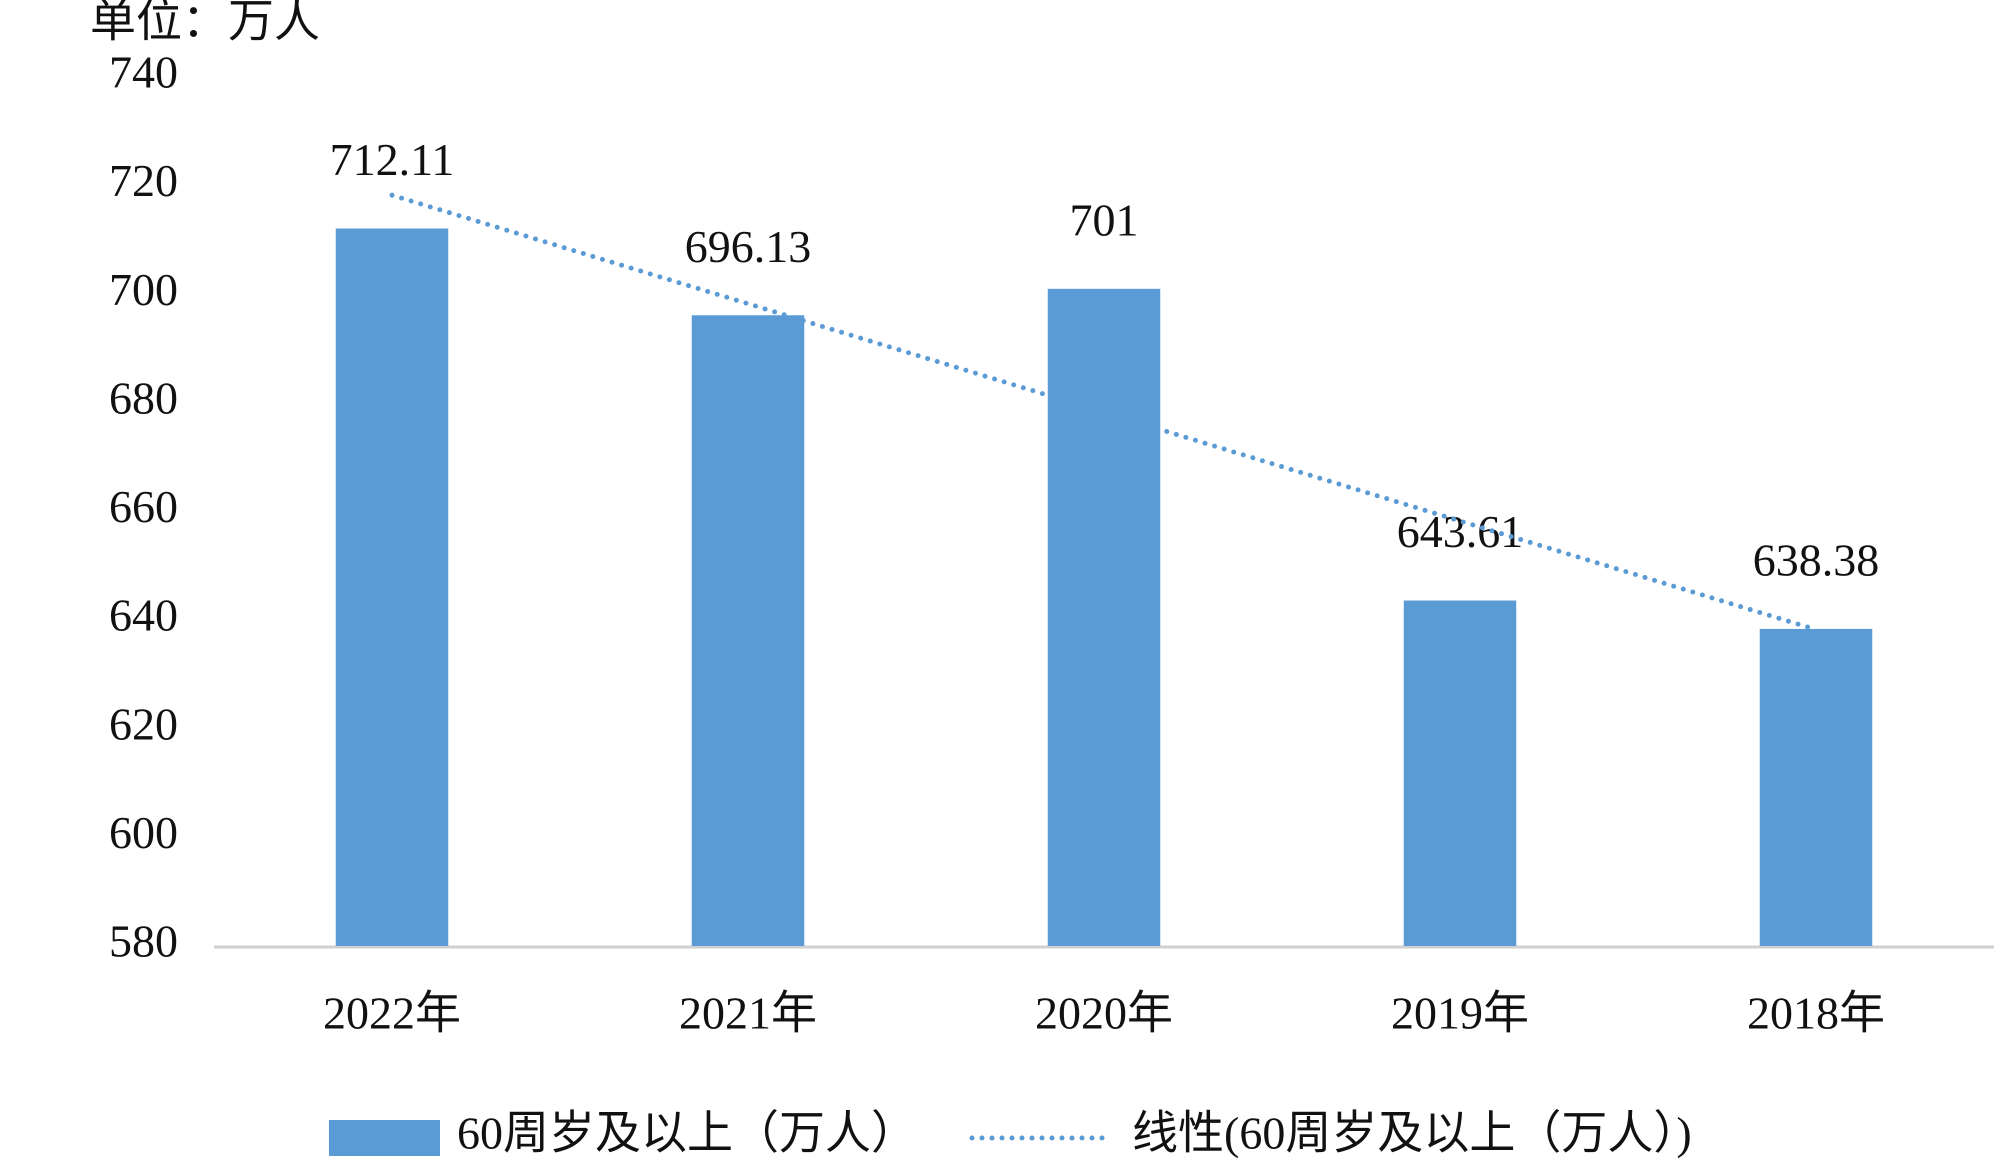  I want to click on legend-label: 60周岁及以上（万人）, so click(687, 1133).